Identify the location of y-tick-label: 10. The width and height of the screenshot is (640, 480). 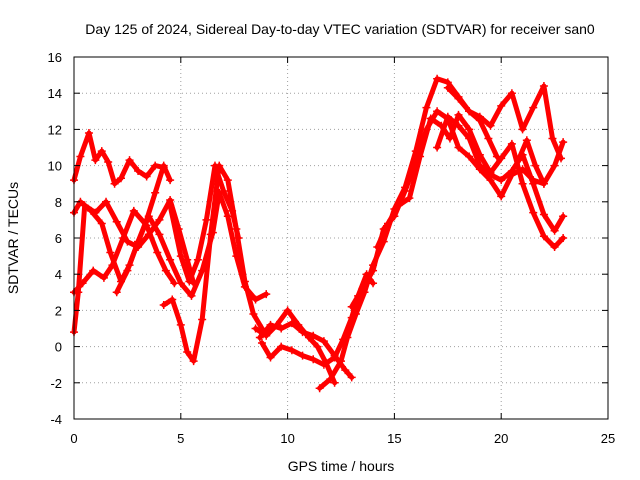
(55, 166).